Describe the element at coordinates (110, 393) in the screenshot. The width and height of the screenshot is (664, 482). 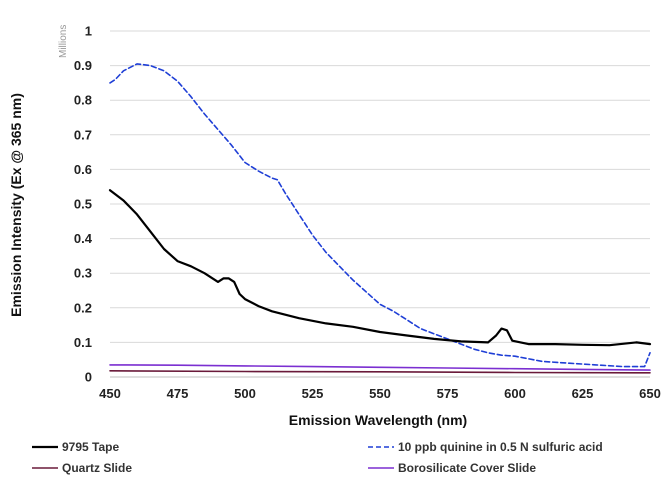
I see `x-tick-label: 450` at that location.